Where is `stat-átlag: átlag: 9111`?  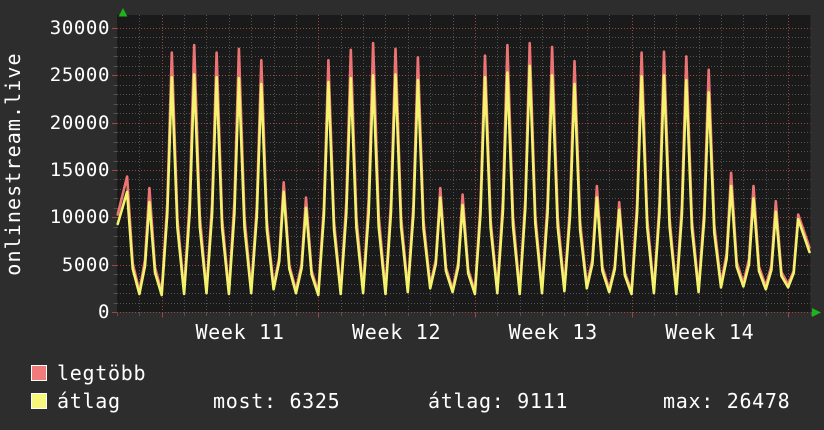 stat-átlag: átlag: 9111 is located at coordinates (498, 401).